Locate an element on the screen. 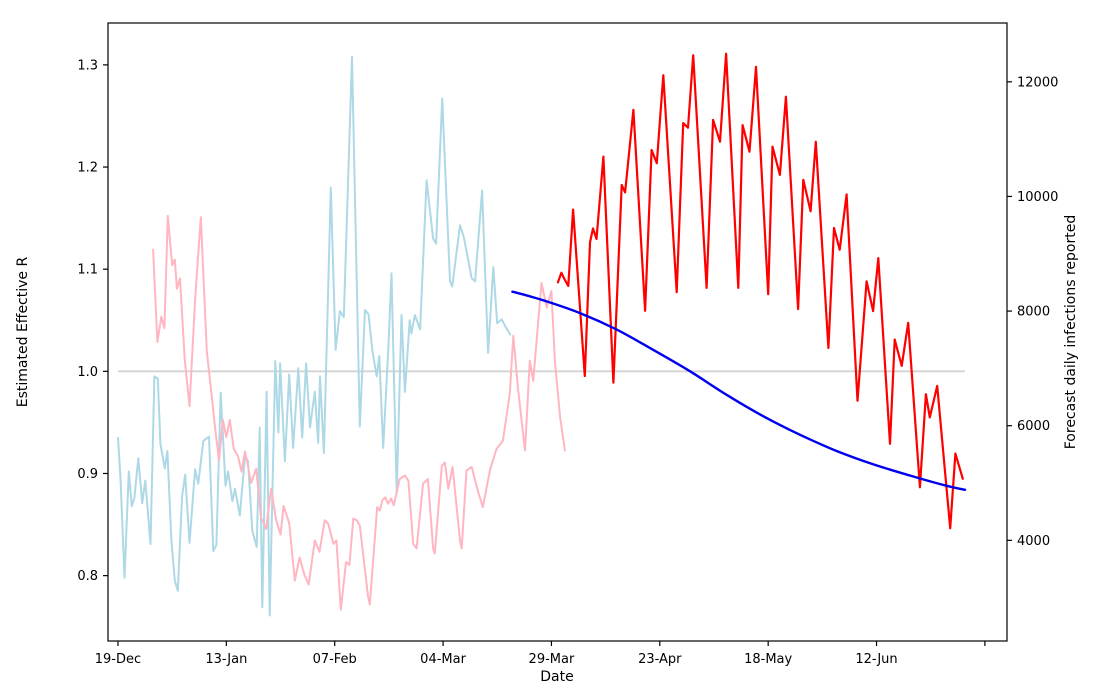 The width and height of the screenshot is (1102, 695). y-right-tick-label: 4000 is located at coordinates (1033, 541).